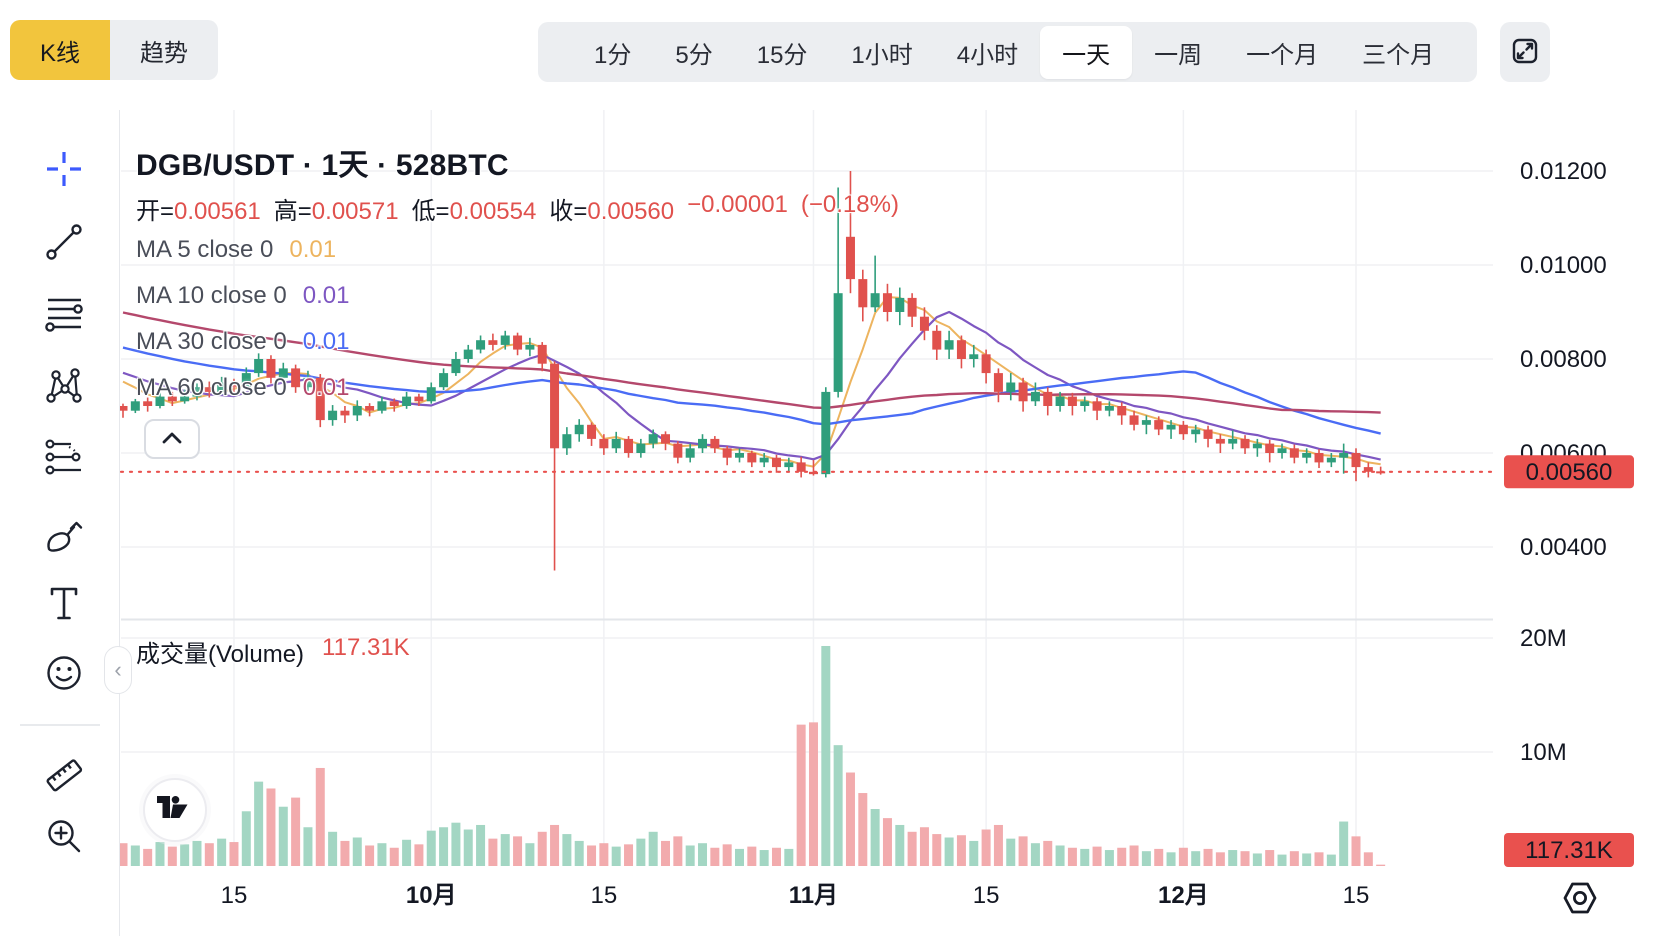 The height and width of the screenshot is (936, 1666). I want to click on fullscreen-button, so click(1525, 52).